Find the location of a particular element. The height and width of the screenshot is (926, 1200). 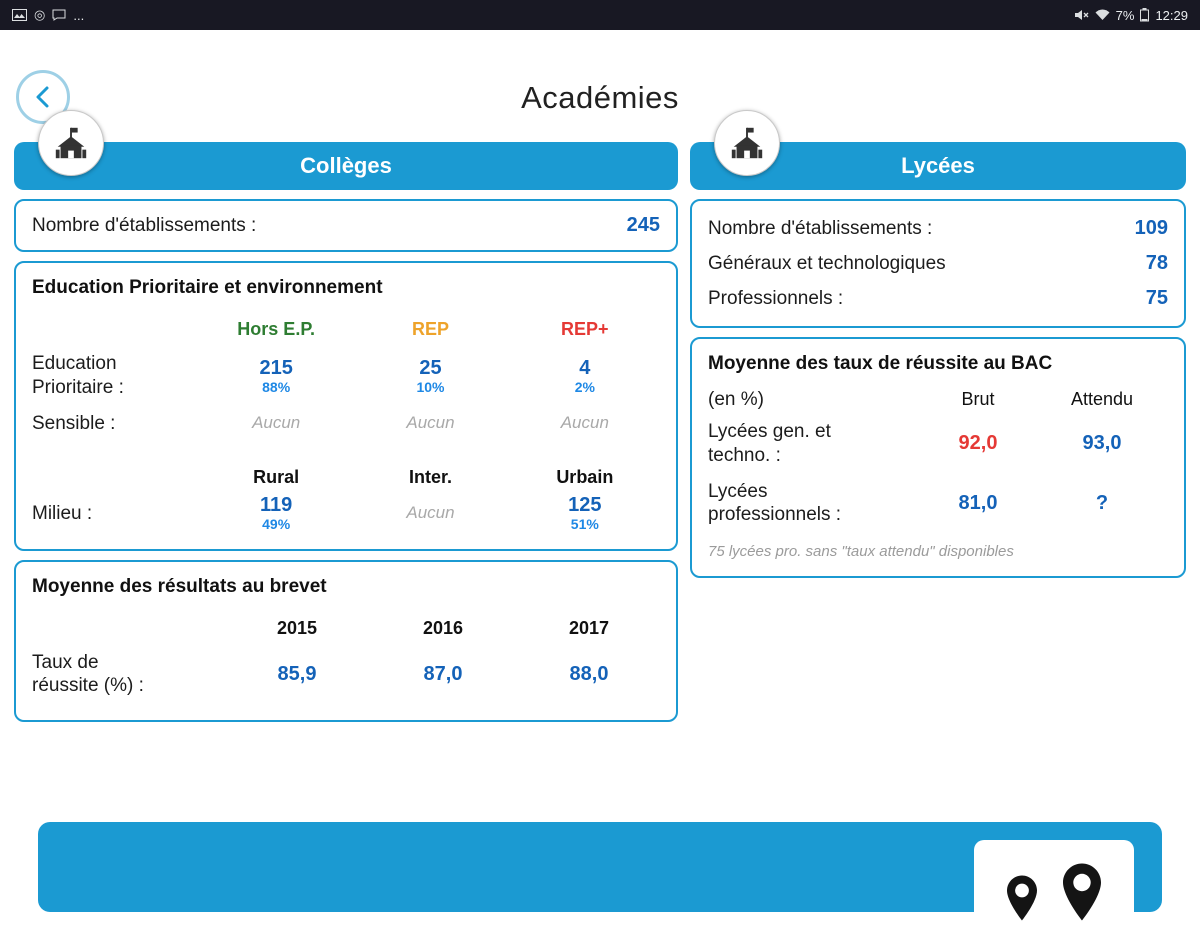

ep-value-rep: 25 10% is located at coordinates (430, 375).